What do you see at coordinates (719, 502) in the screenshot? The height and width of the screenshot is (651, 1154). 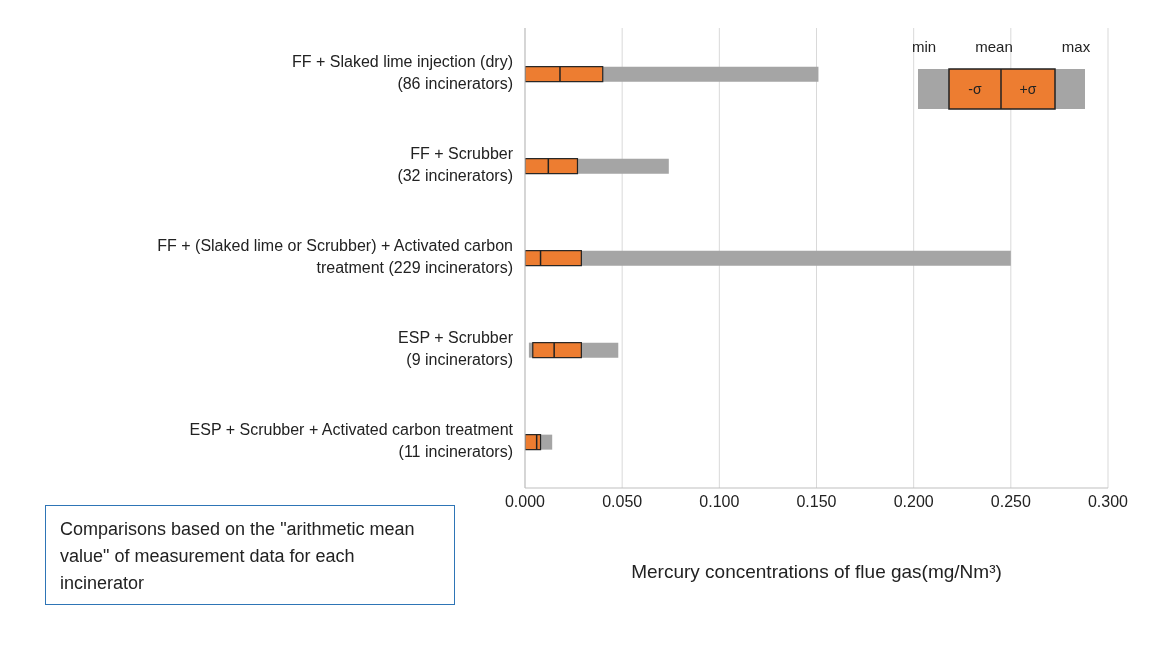 I see `x-tick-label: 0.100` at bounding box center [719, 502].